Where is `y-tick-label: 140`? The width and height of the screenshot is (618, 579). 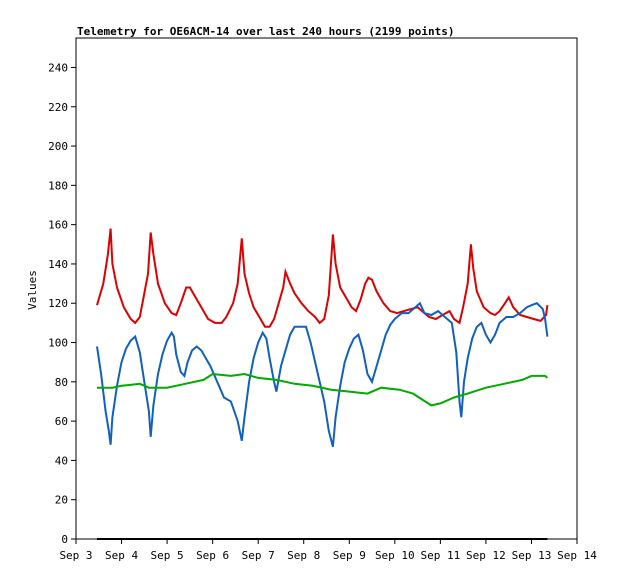 y-tick-label: 140 is located at coordinates (58, 264).